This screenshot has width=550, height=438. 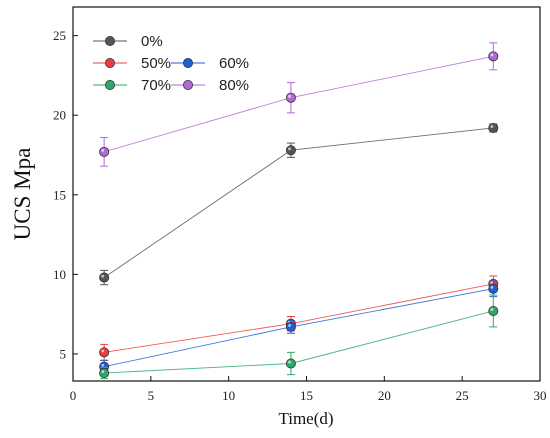 I want to click on x-tick-label: 10, so click(x=228, y=395).